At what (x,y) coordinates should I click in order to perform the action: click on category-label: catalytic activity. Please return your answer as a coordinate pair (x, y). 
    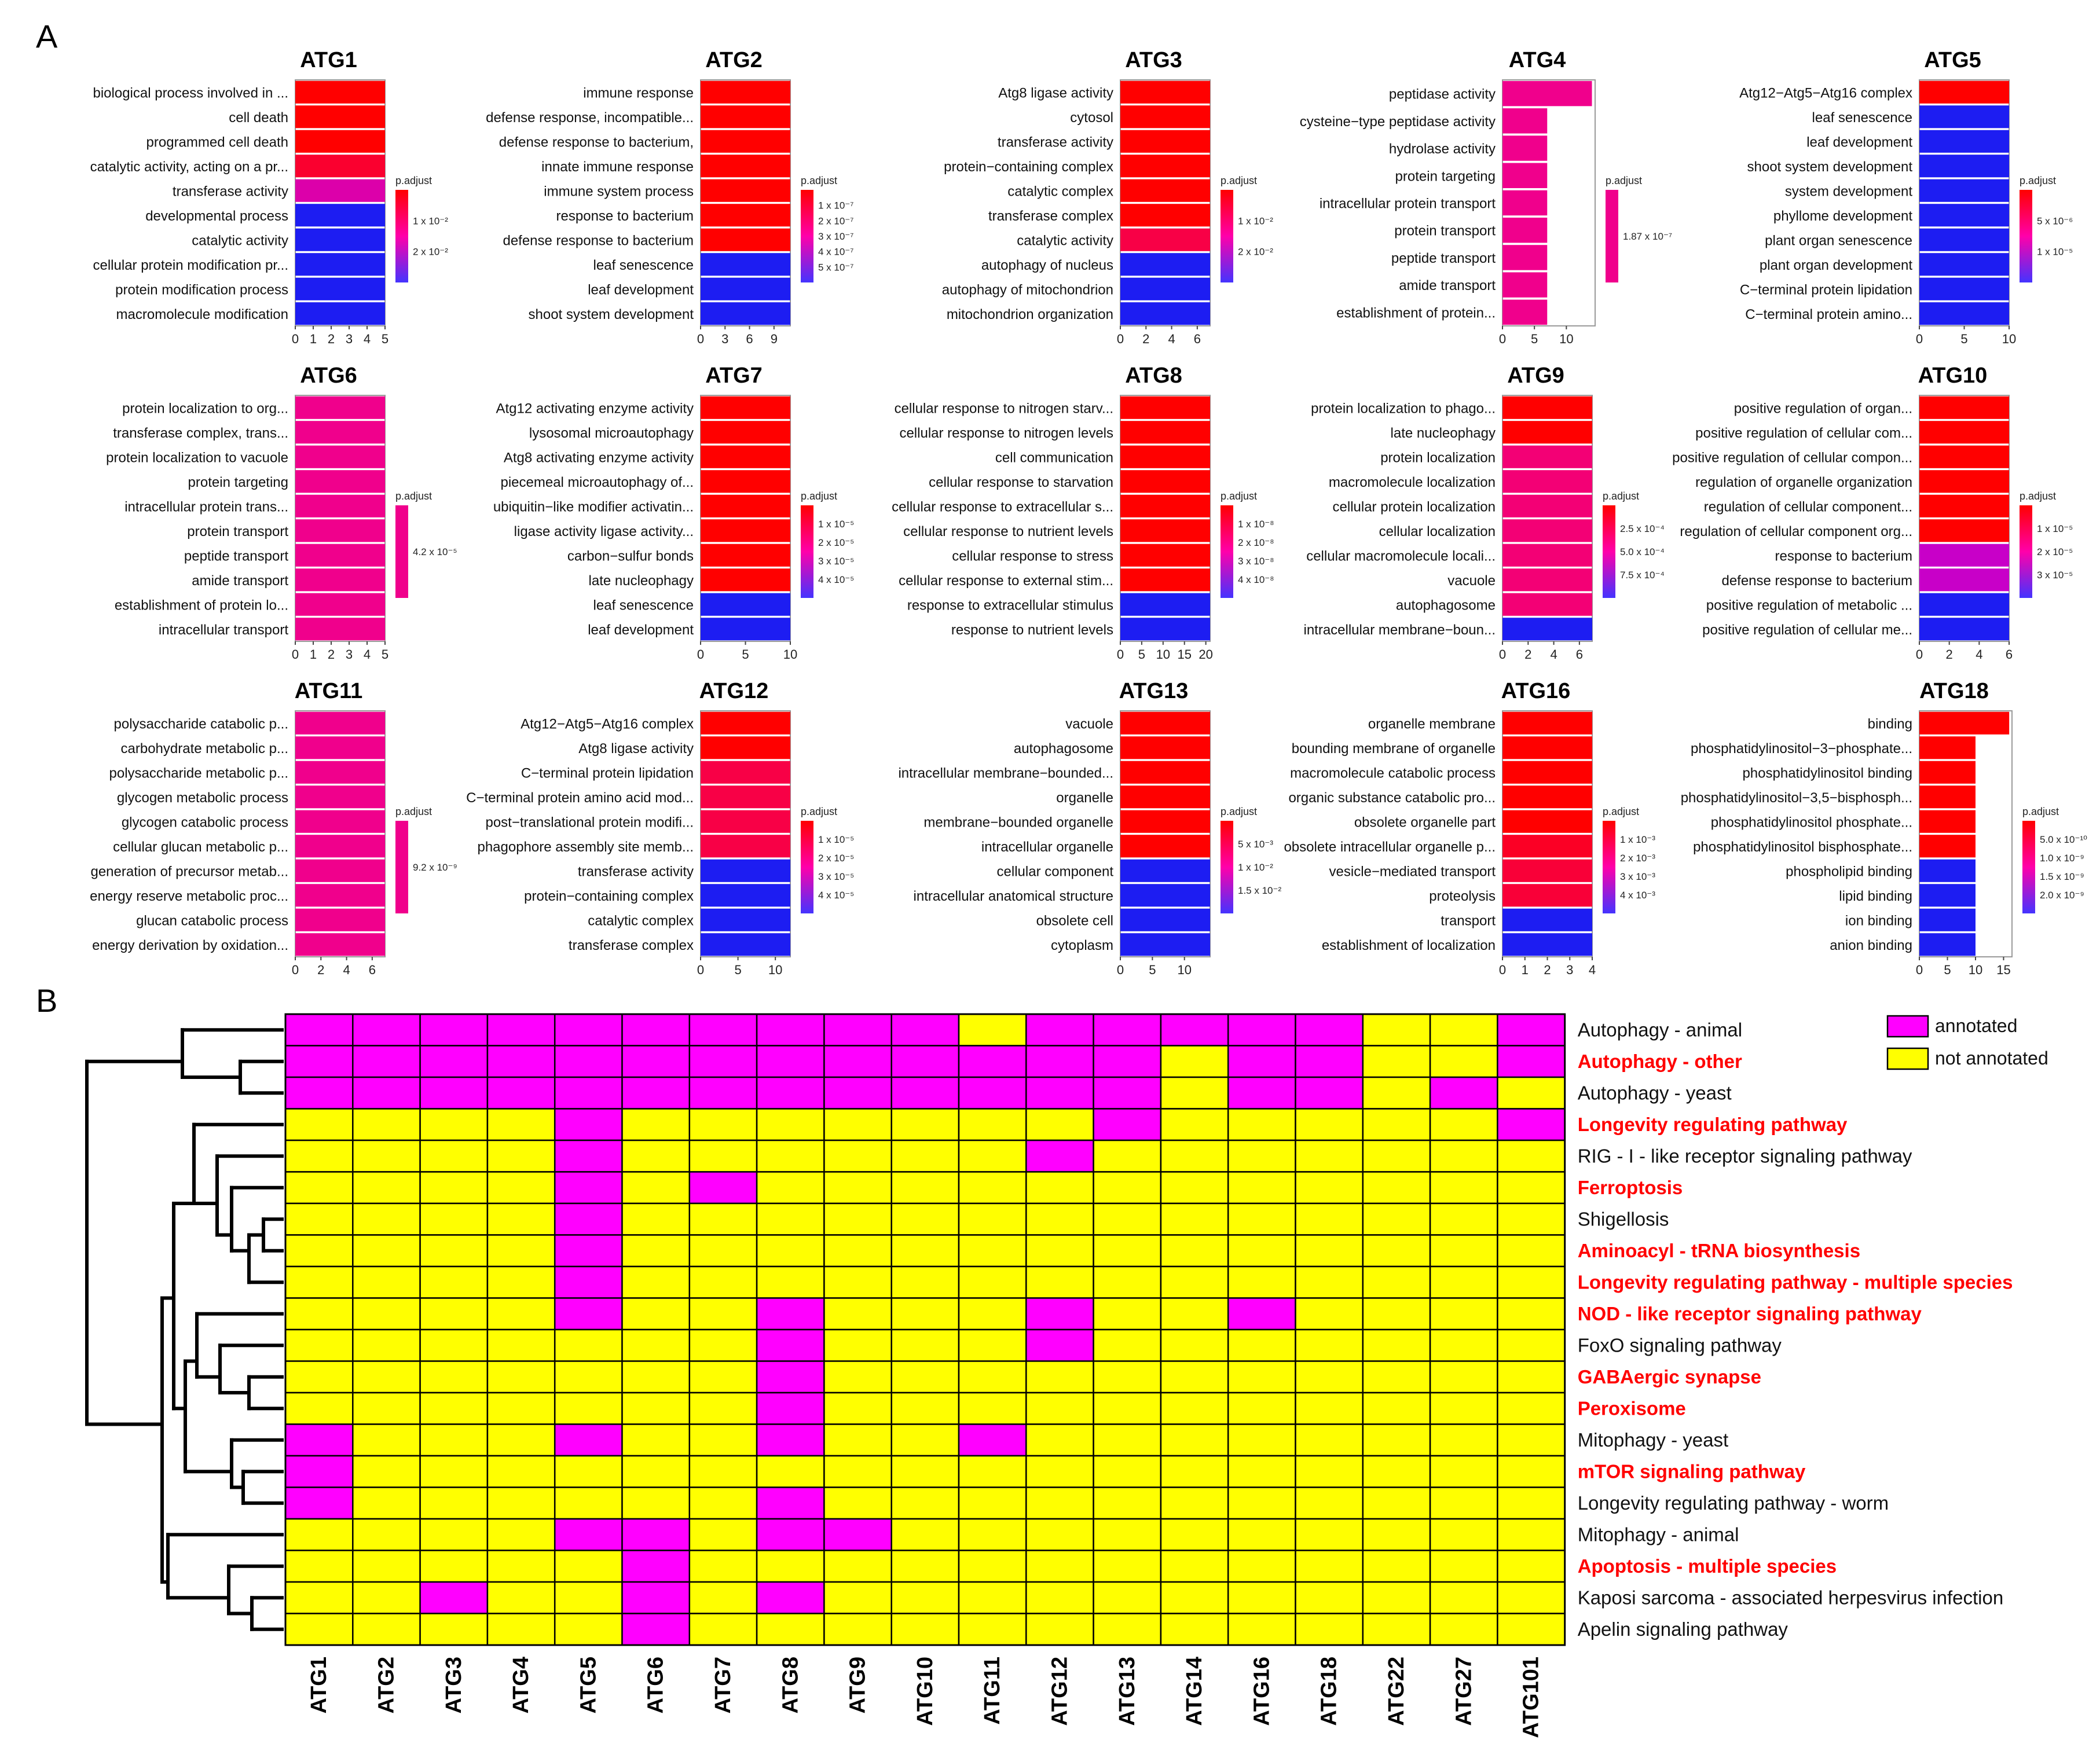
    Looking at the image, I should click on (240, 240).